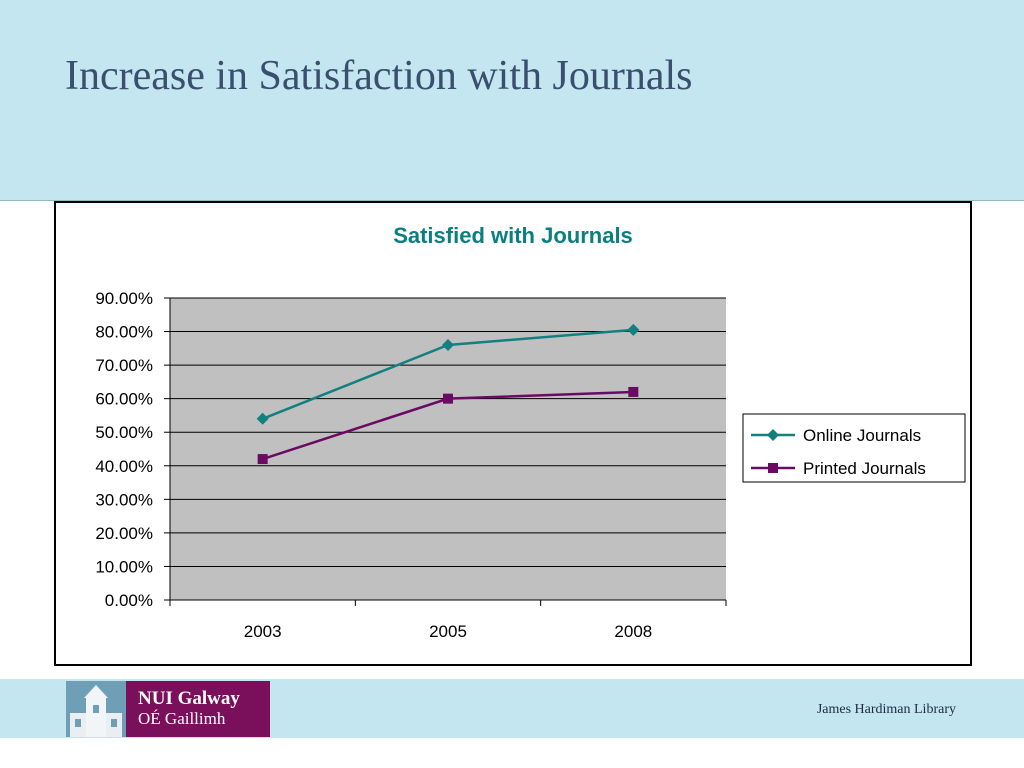 The width and height of the screenshot is (1024, 768). Describe the element at coordinates (124, 298) in the screenshot. I see `y-tick-label: 90.00%` at that location.